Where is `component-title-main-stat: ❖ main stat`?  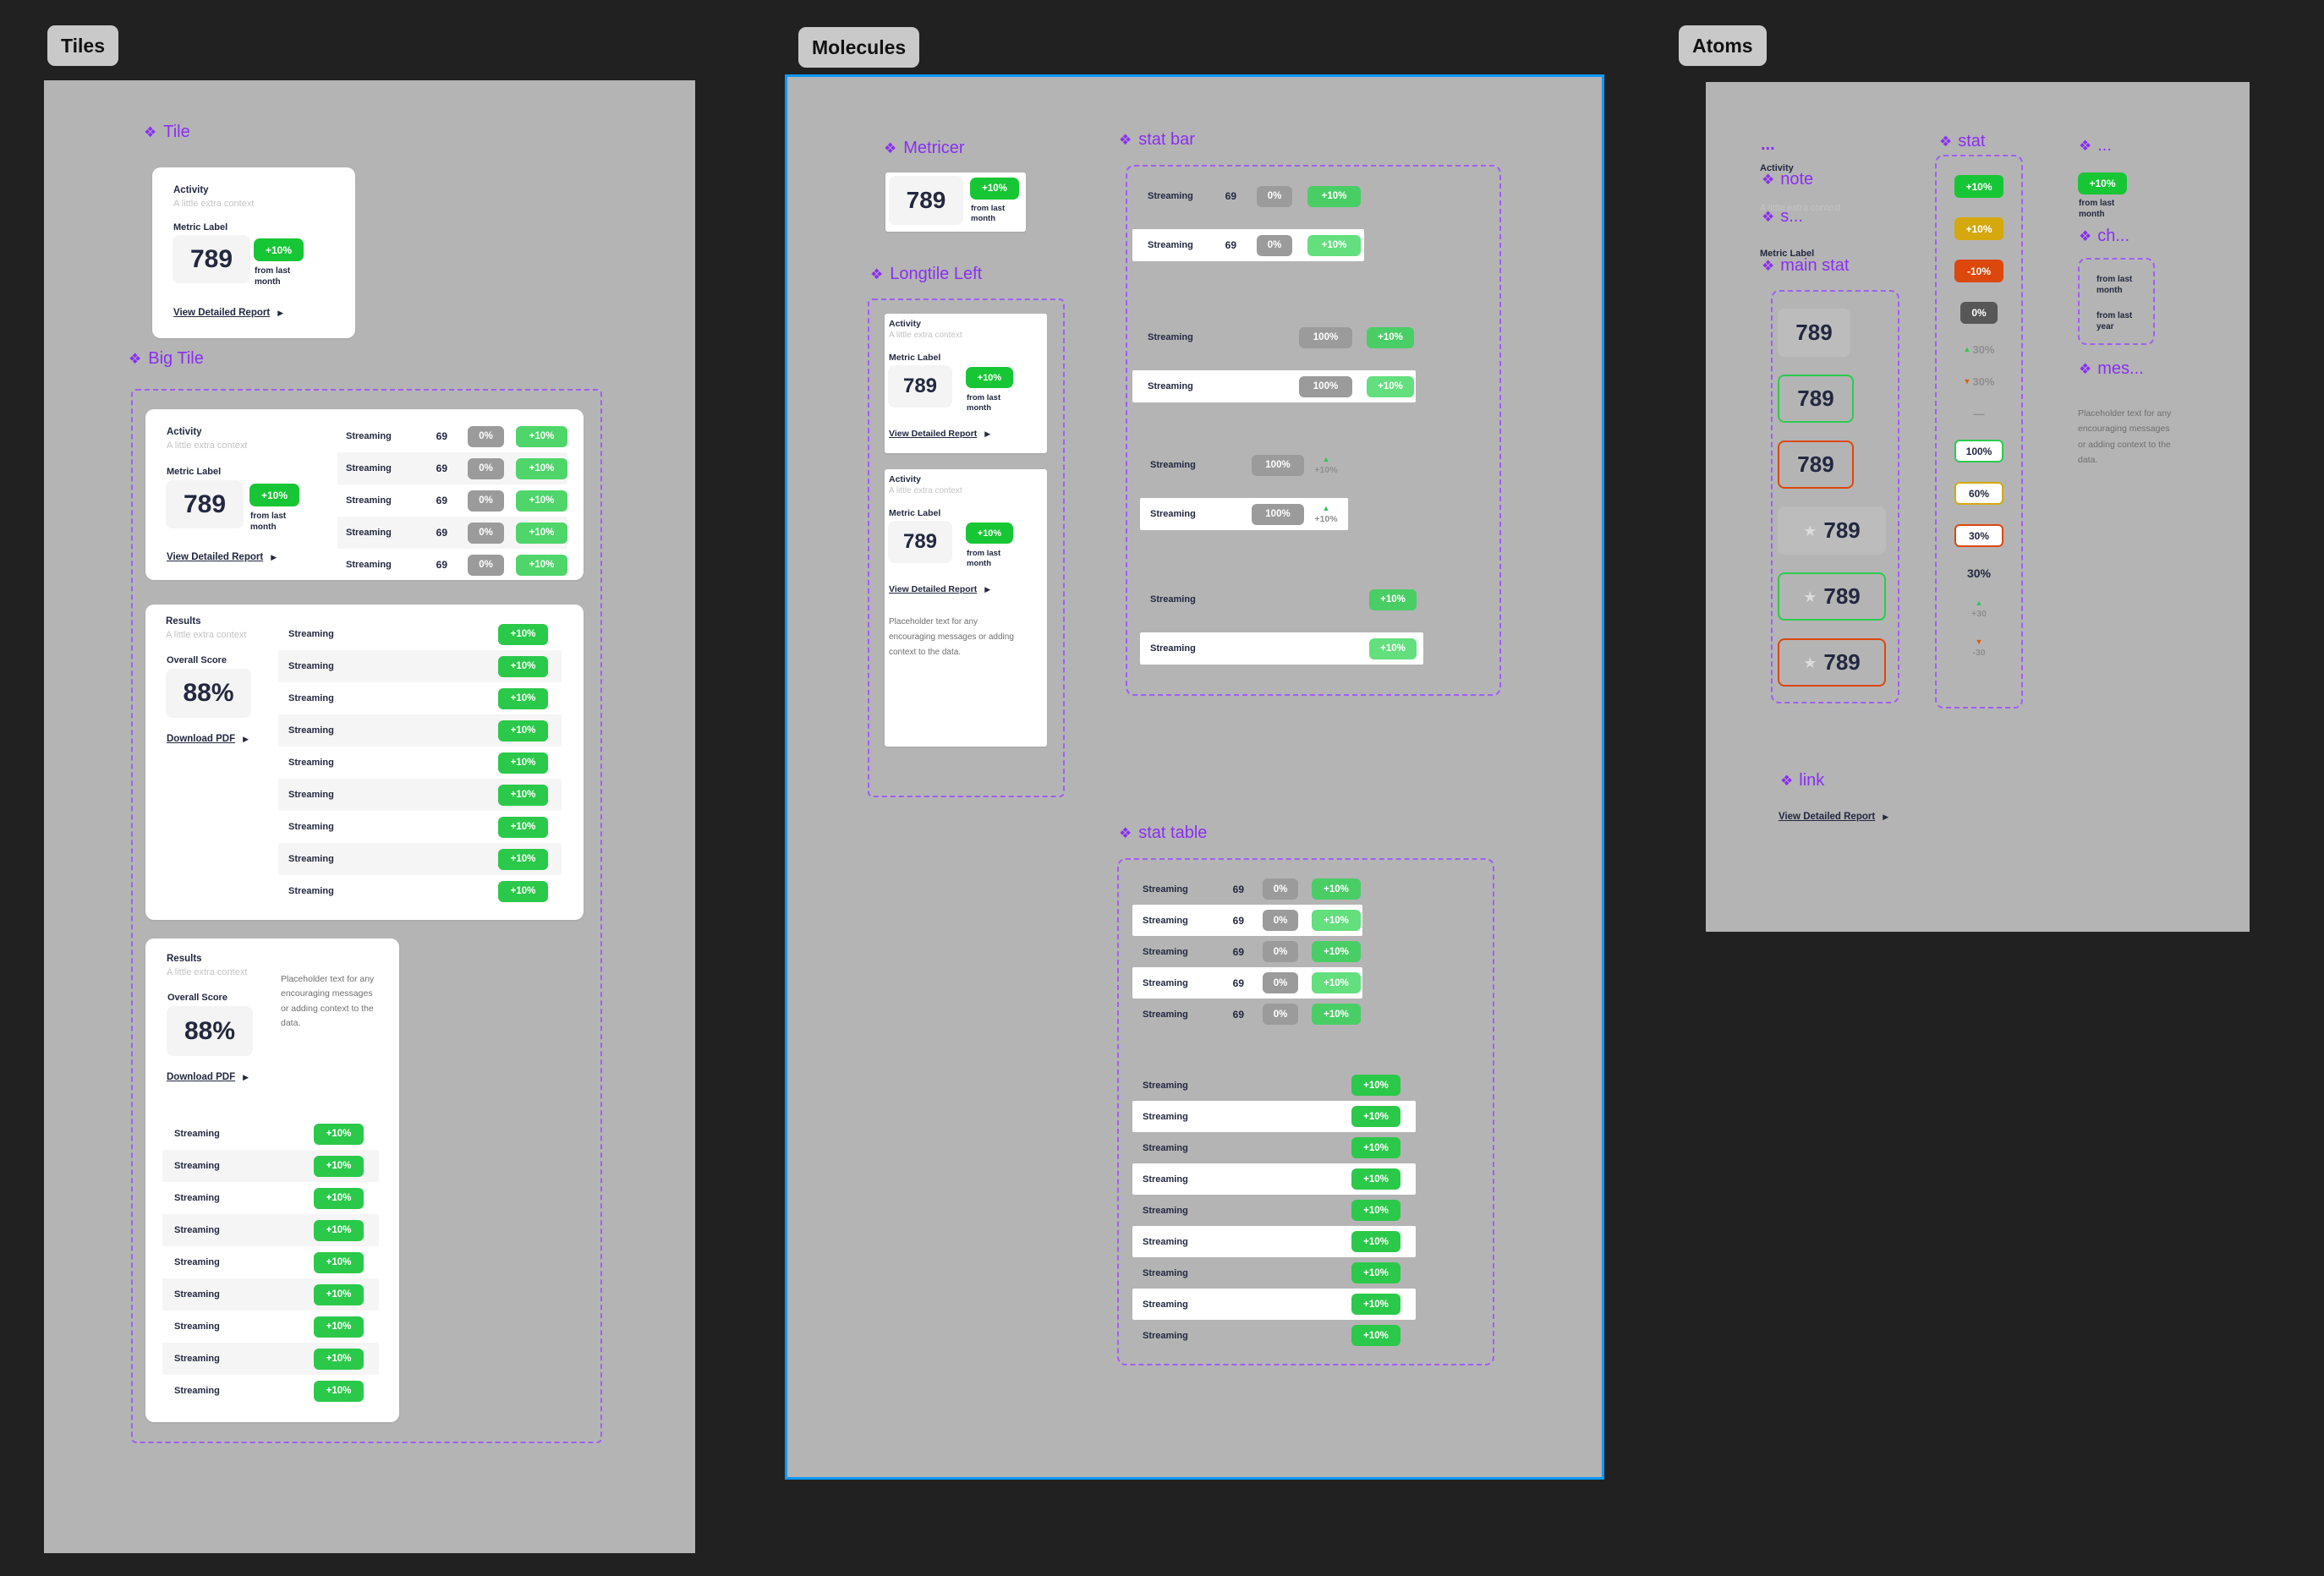 component-title-main-stat: ❖ main stat is located at coordinates (1805, 266).